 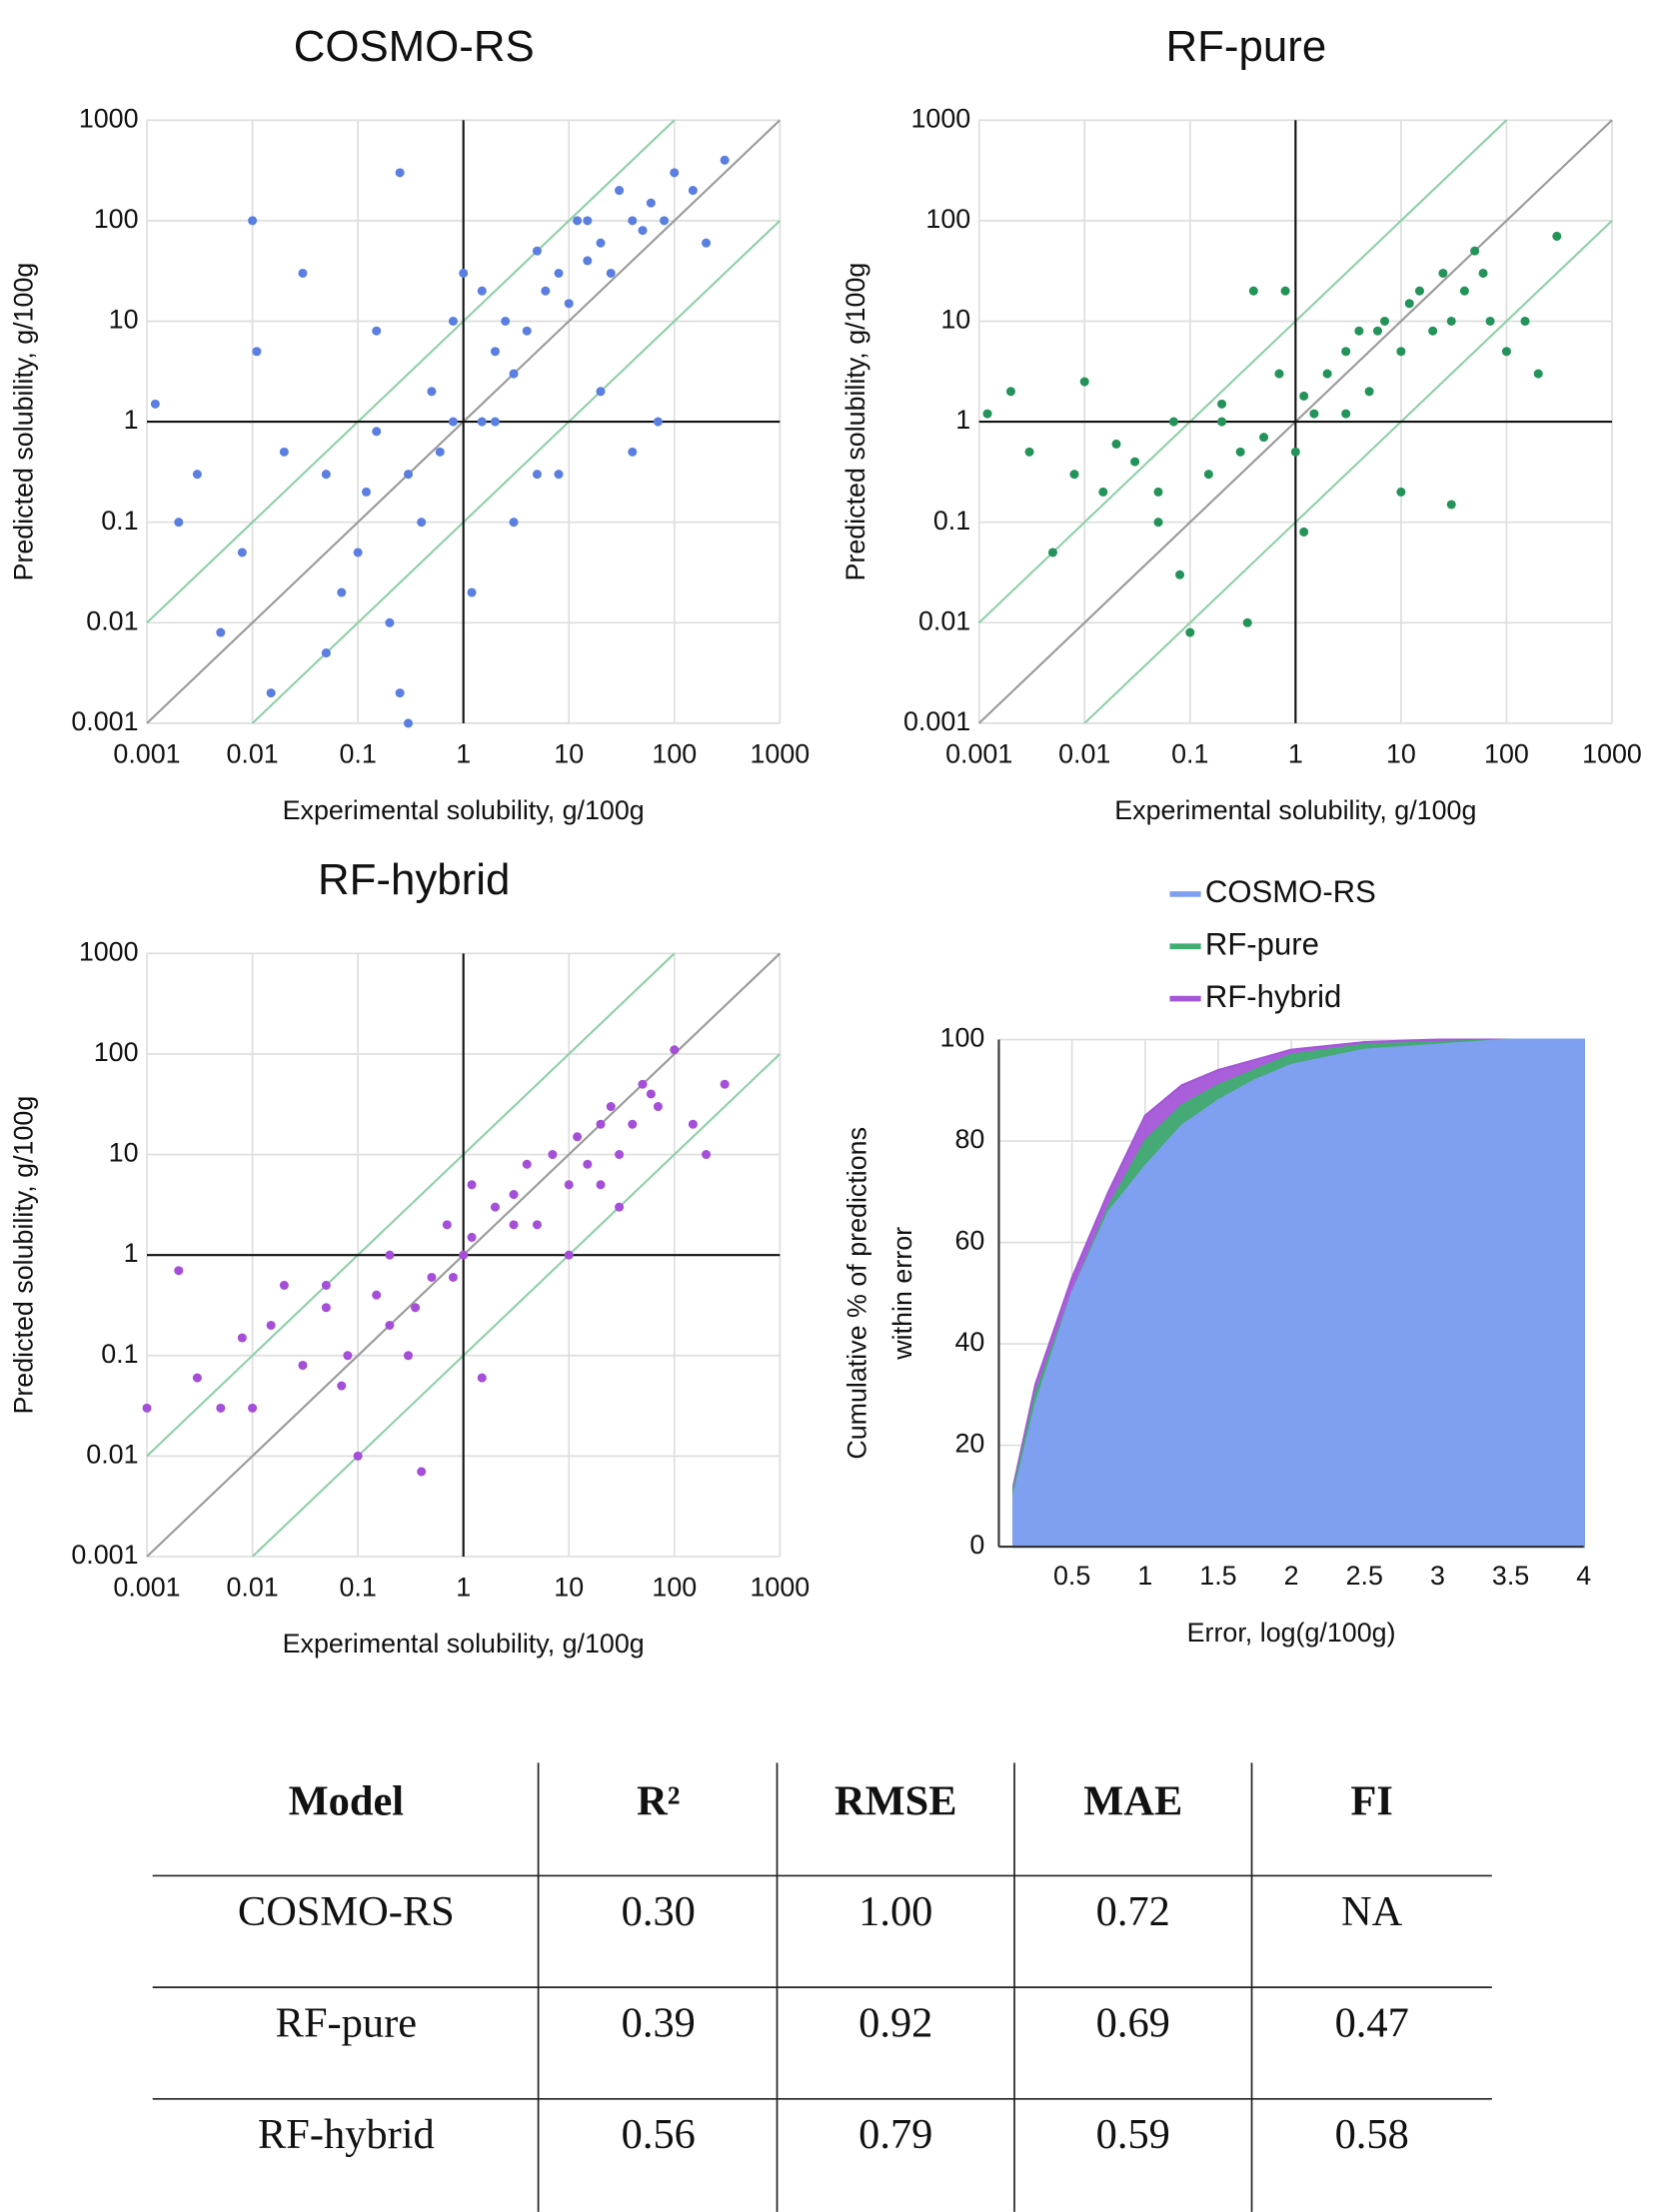 I want to click on x-tick-label: 1, so click(x=1144, y=1576).